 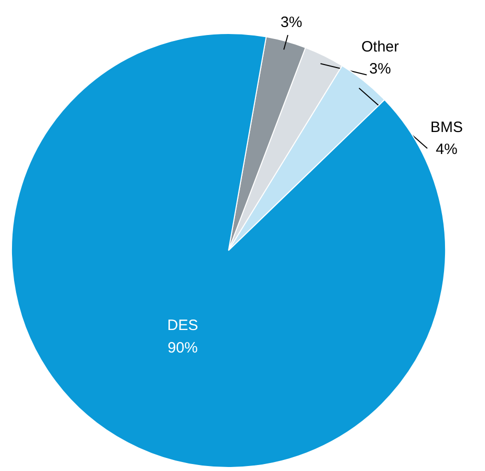 I want to click on slice-label: BMS, so click(x=446, y=127).